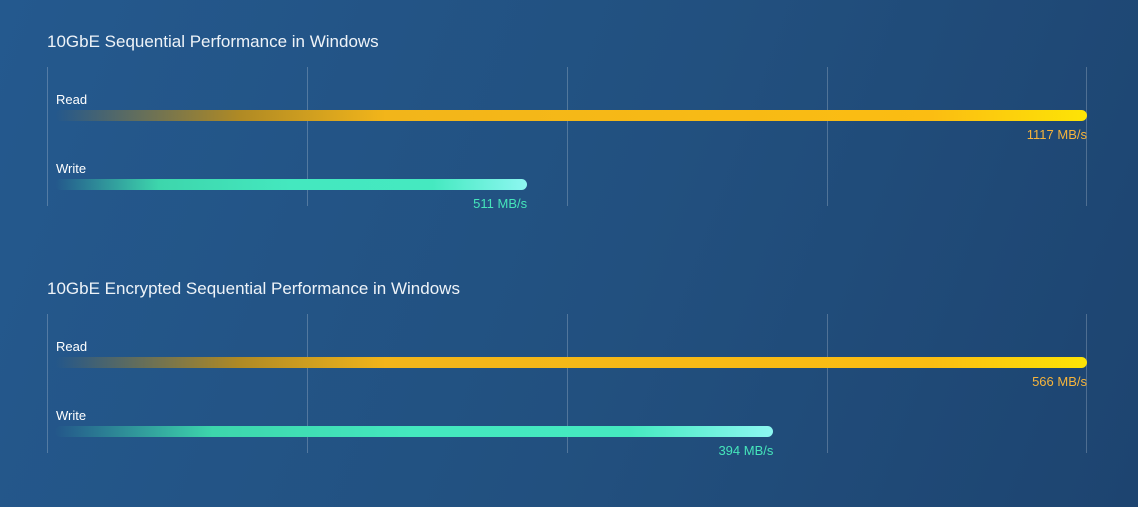  What do you see at coordinates (500, 203) in the screenshot?
I see `value-label-write: 511 MB/s` at bounding box center [500, 203].